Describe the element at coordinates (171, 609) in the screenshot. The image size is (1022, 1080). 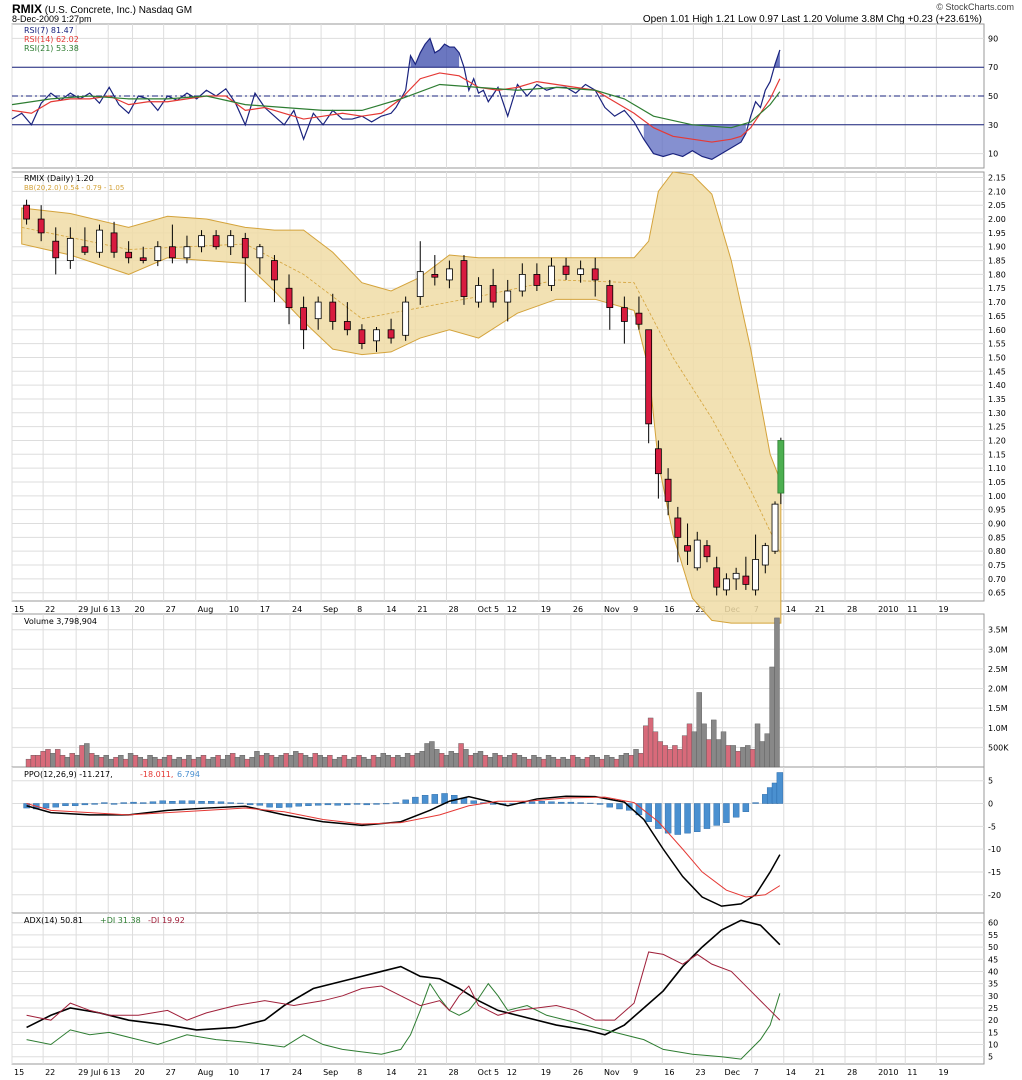
I see `mid-date-label-5: 27` at that location.